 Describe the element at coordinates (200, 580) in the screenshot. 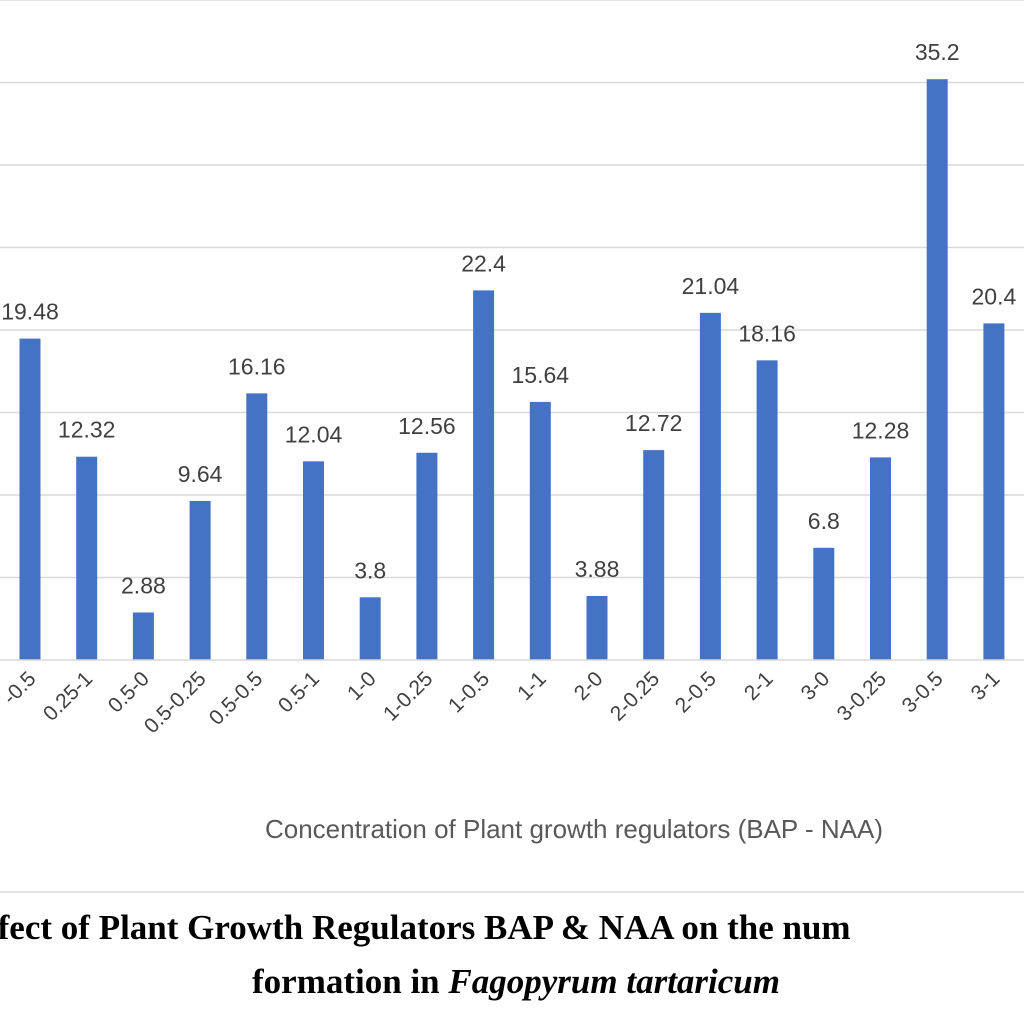

I see `bar-0.5-0.25` at that location.